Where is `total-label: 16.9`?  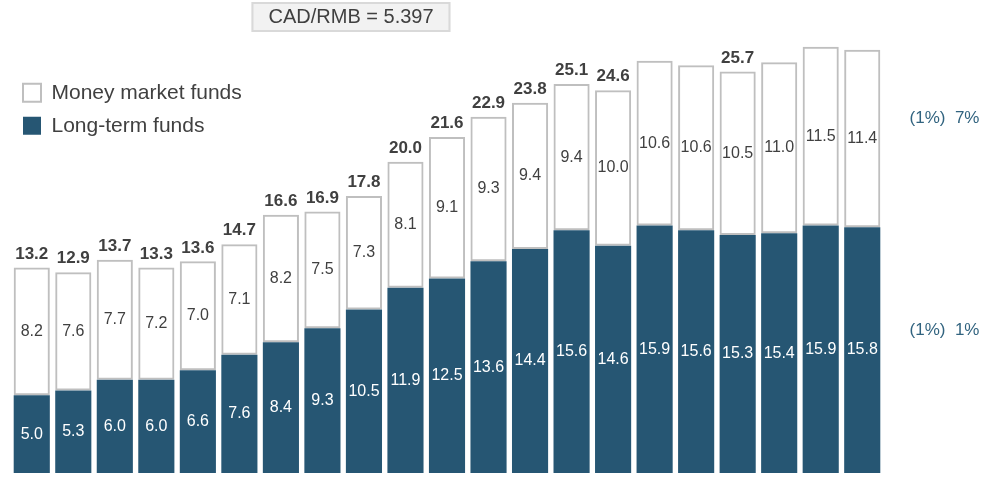 total-label: 16.9 is located at coordinates (322, 197).